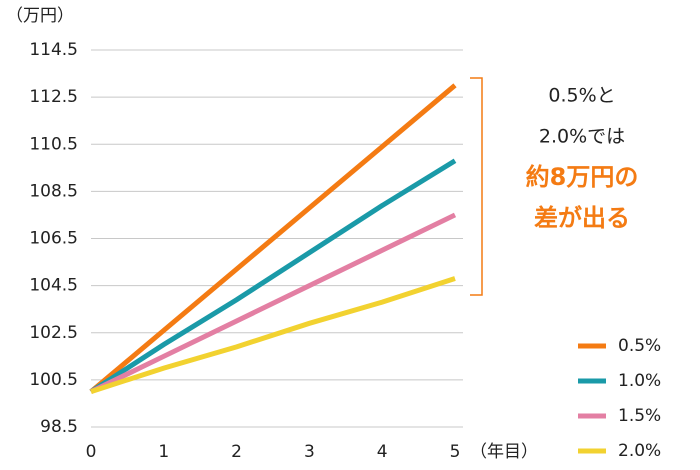 The height and width of the screenshot is (470, 700). What do you see at coordinates (504, 452) in the screenshot?
I see `x-unit: （年目）` at bounding box center [504, 452].